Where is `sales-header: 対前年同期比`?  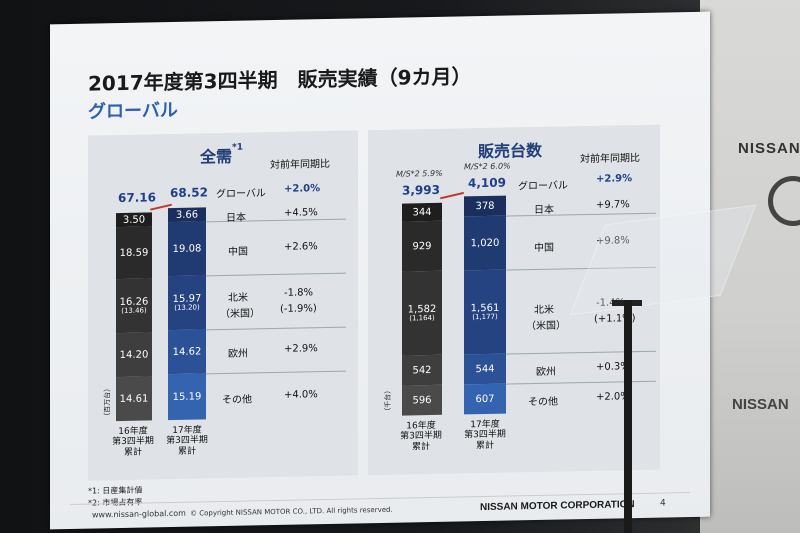
sales-header: 対前年同期比 is located at coordinates (610, 159).